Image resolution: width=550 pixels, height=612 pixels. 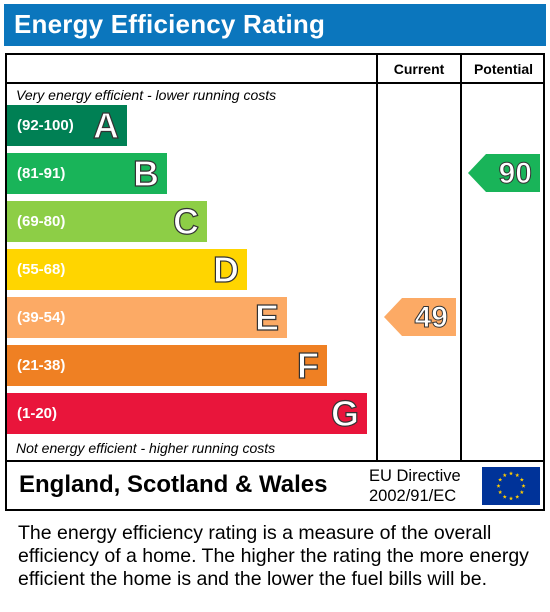 I want to click on current-rating-arrow: 49, so click(x=420, y=317).